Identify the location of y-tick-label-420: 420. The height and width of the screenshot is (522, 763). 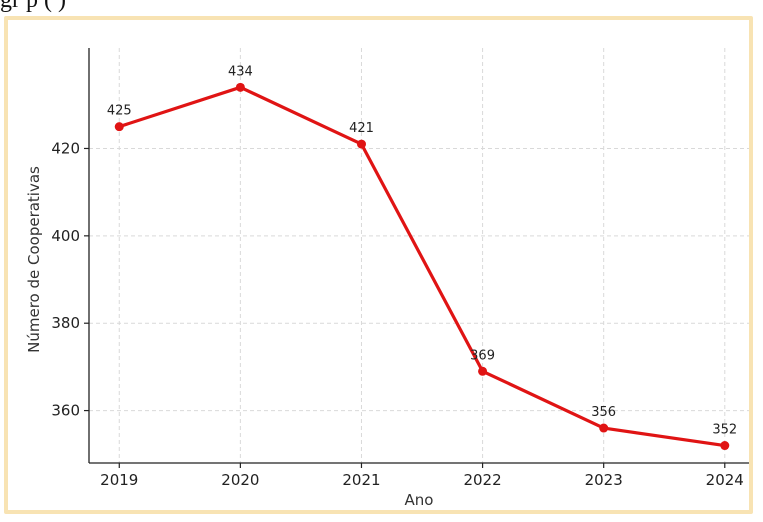
(65, 148).